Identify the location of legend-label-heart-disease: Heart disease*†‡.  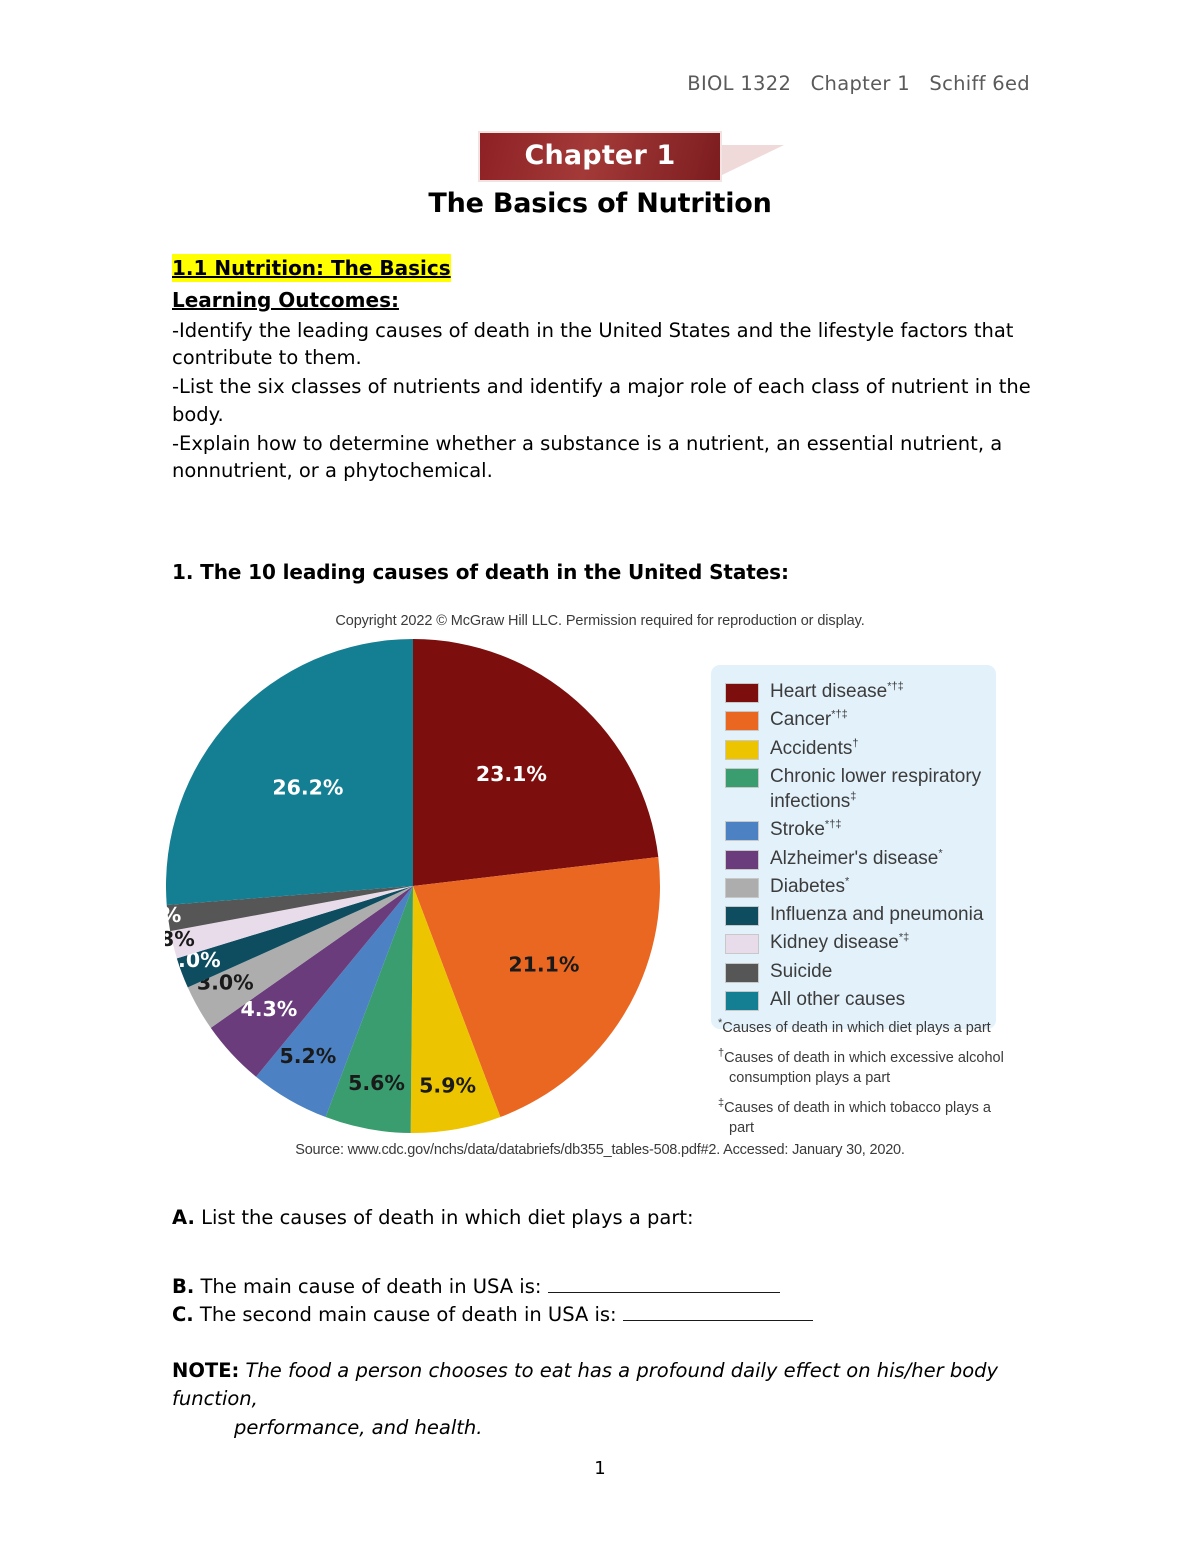
(837, 691).